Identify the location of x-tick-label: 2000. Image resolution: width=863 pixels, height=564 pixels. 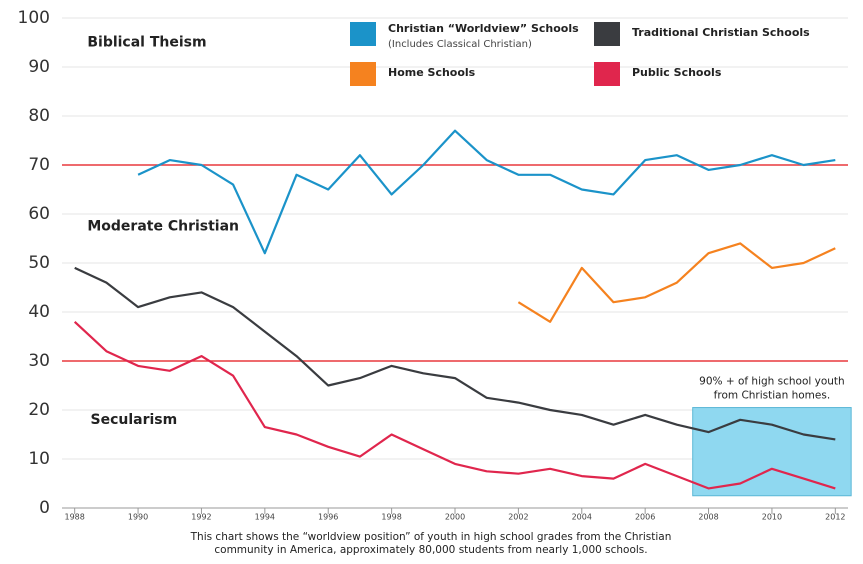
(455, 517).